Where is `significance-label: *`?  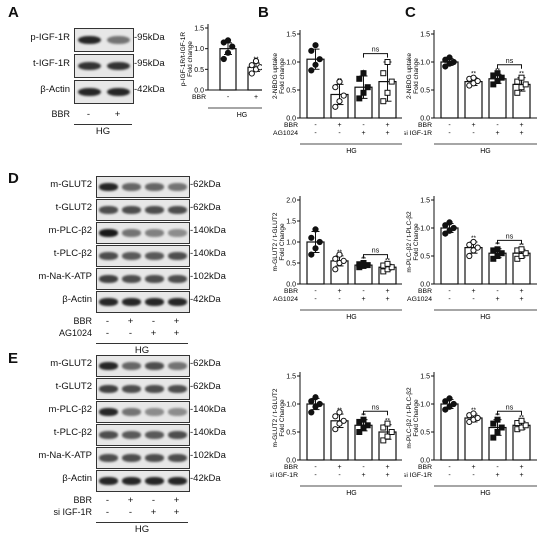
significance-label: * is located at coordinates (363, 72).